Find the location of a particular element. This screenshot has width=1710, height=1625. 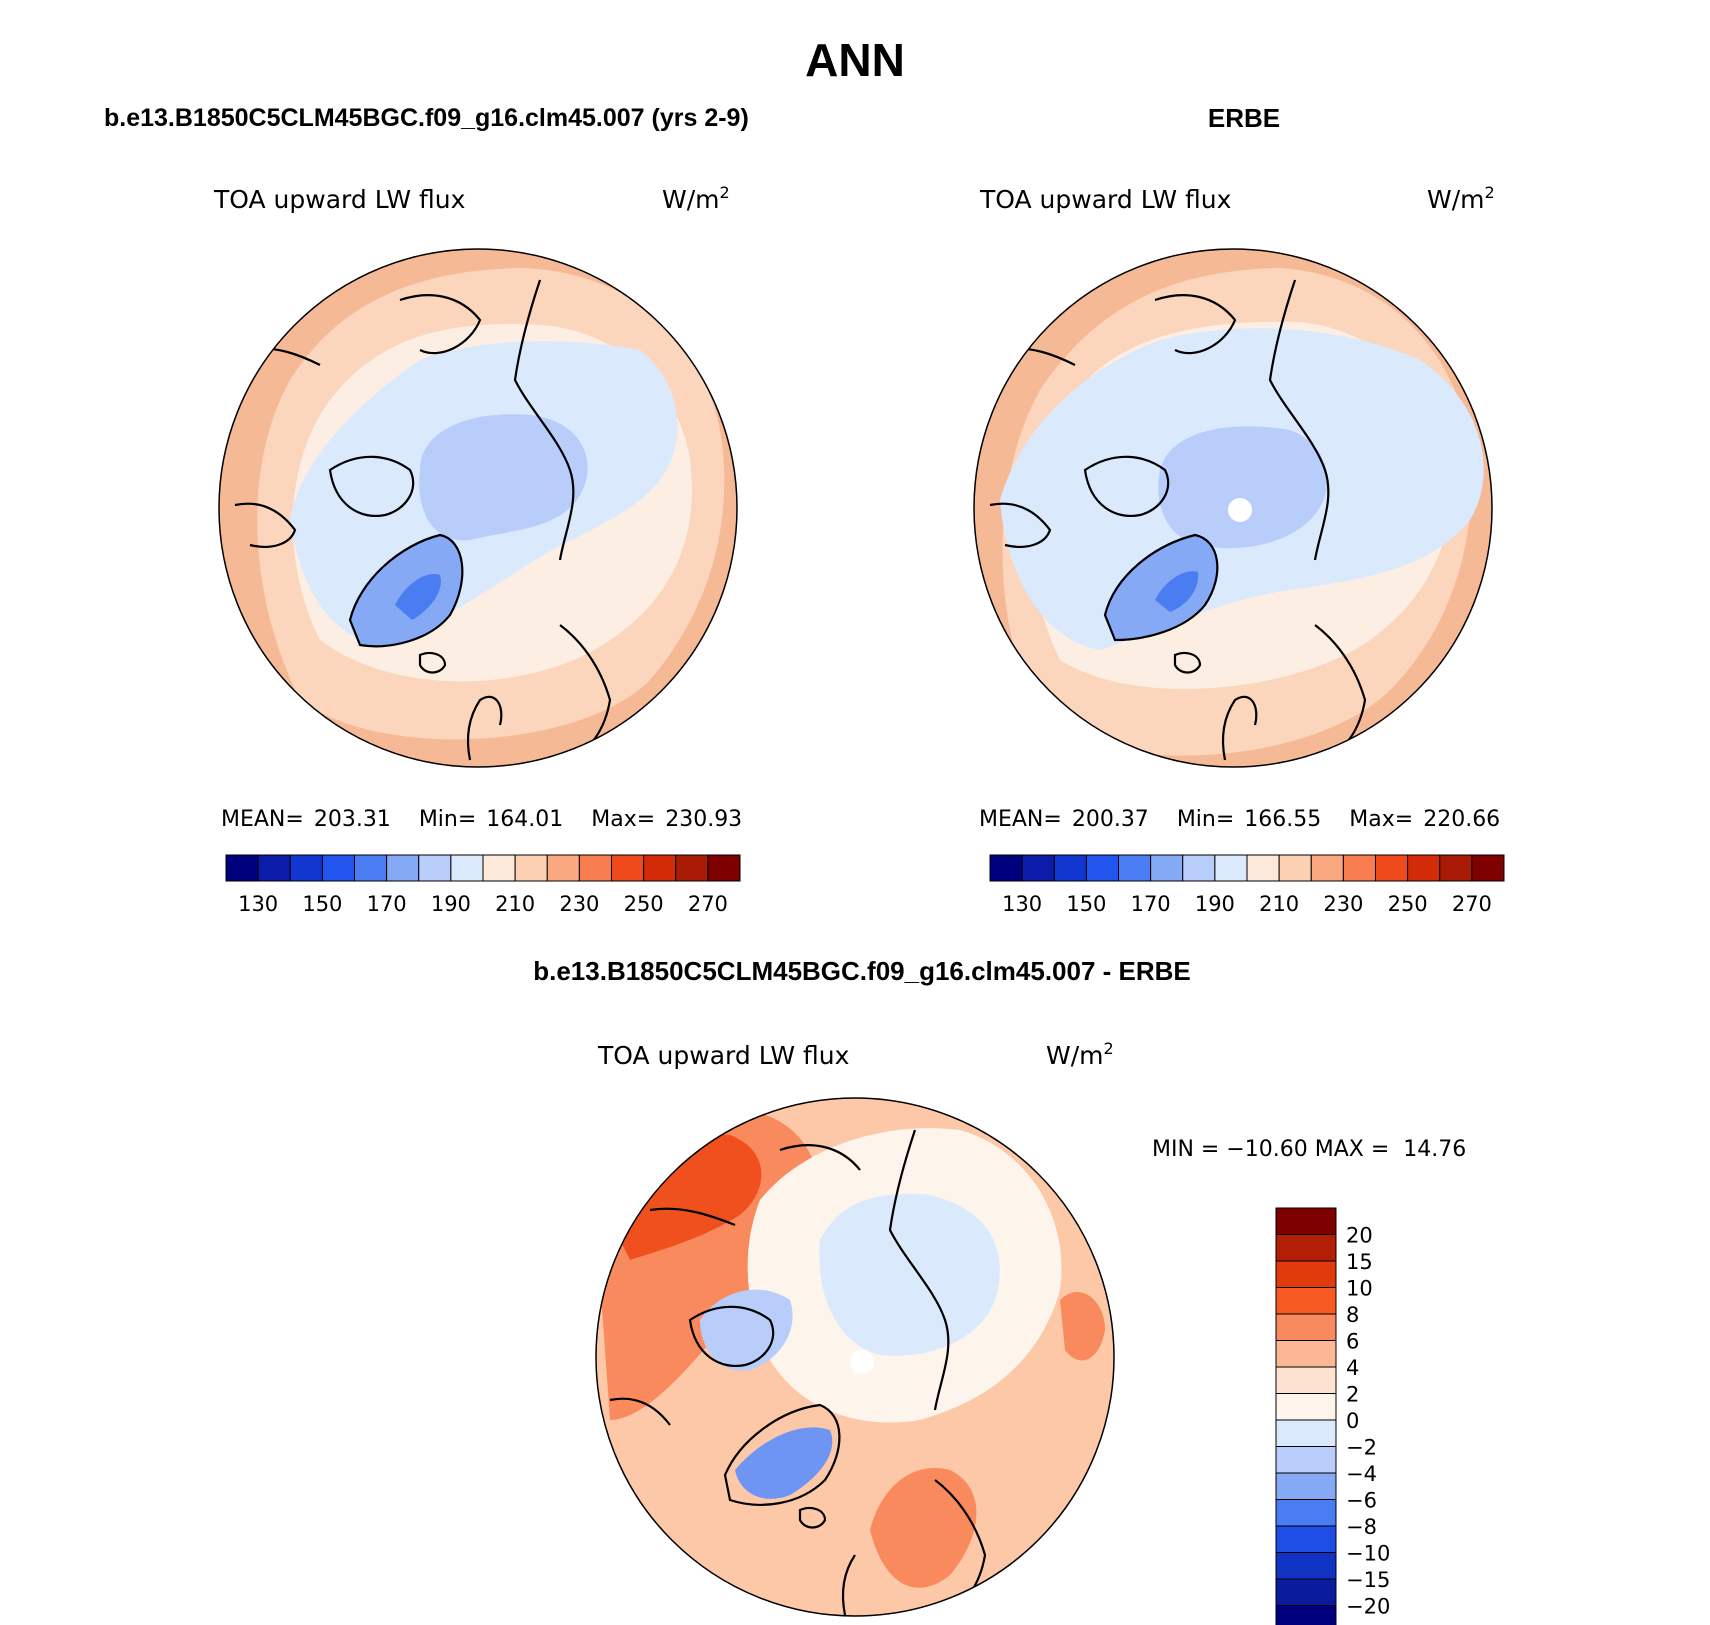

diff-colorbar-tick-label: 15 is located at coordinates (1359, 1262).